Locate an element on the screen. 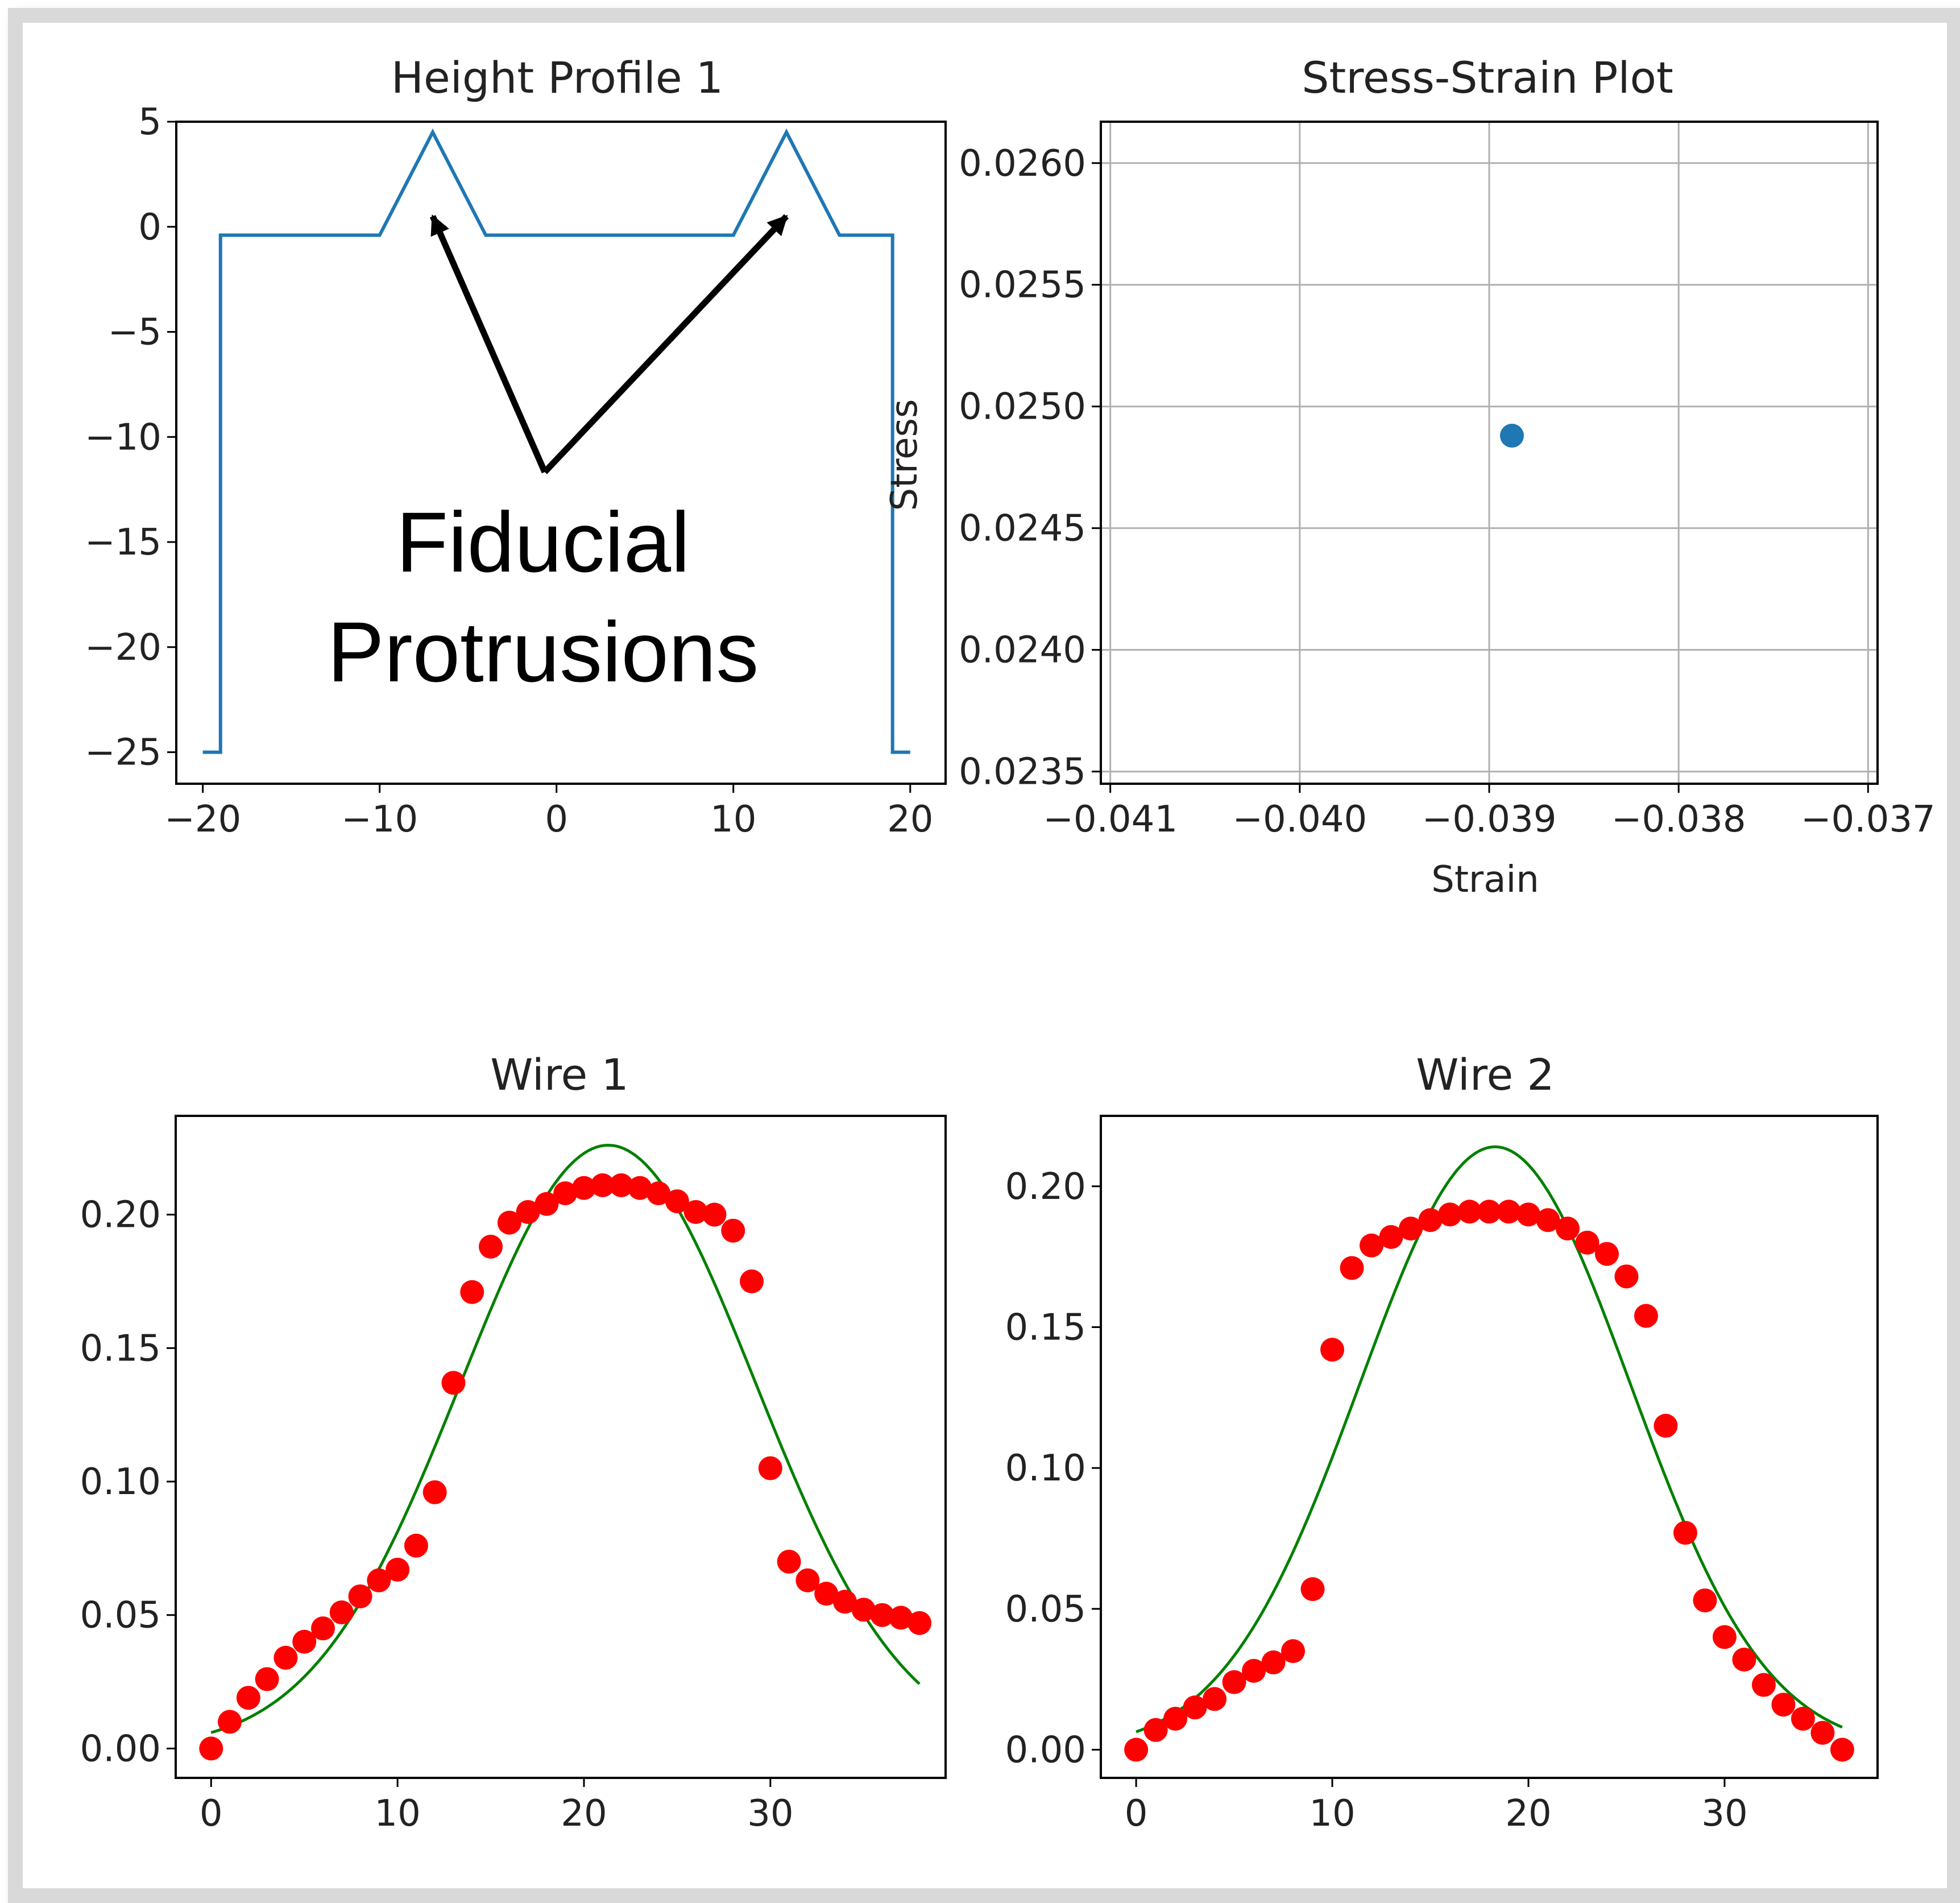  y-tick-label: −15 is located at coordinates (123, 543).